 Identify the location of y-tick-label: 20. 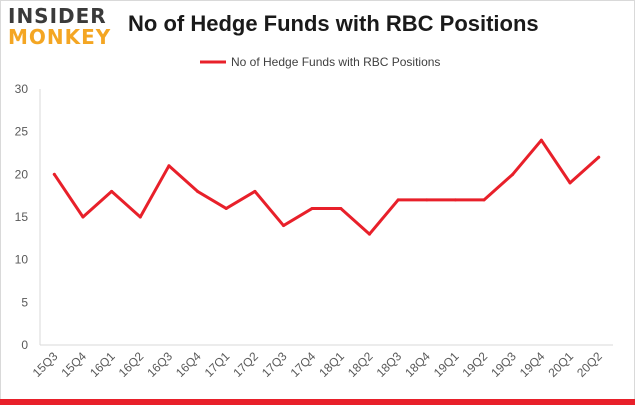
(22, 174).